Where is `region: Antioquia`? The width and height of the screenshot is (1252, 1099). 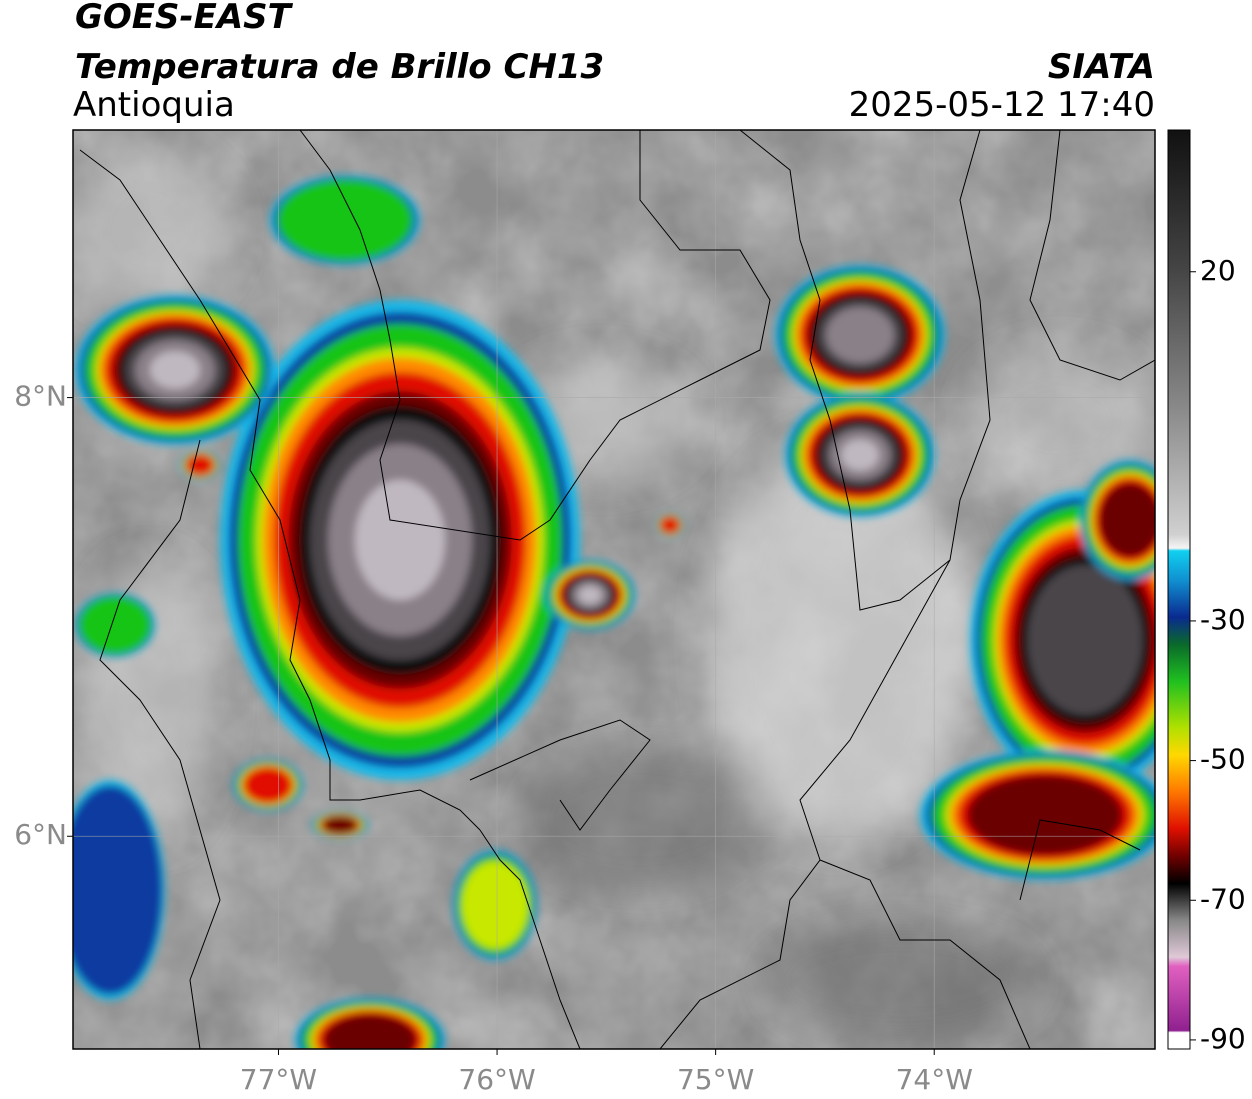 region: Antioquia is located at coordinates (154, 105).